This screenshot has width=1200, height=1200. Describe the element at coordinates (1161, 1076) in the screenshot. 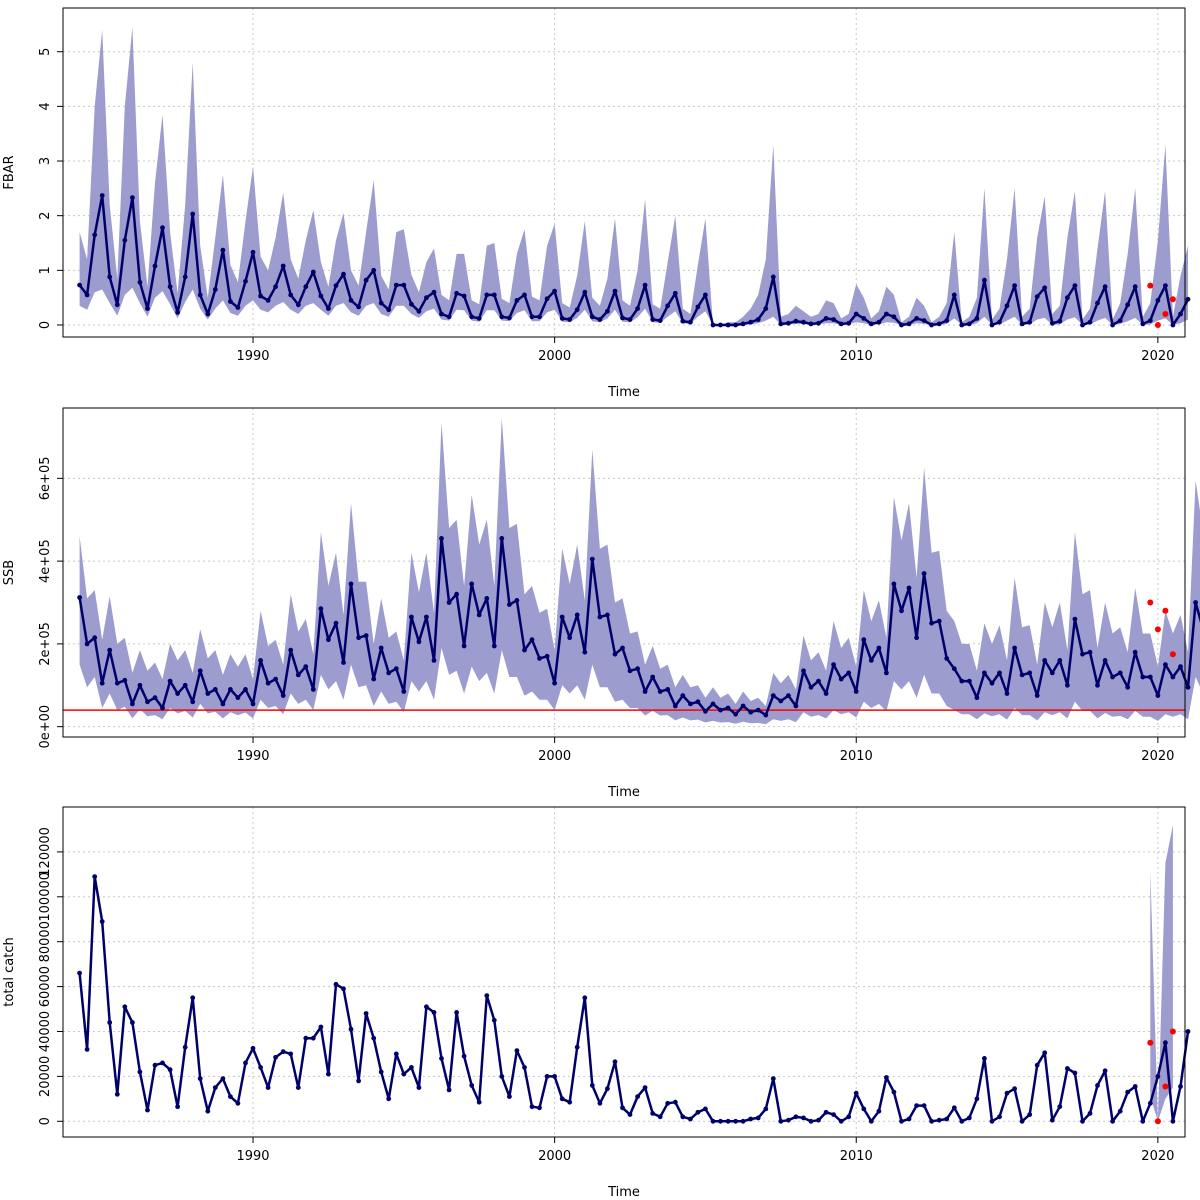

I see `catch-highlight-points` at that location.